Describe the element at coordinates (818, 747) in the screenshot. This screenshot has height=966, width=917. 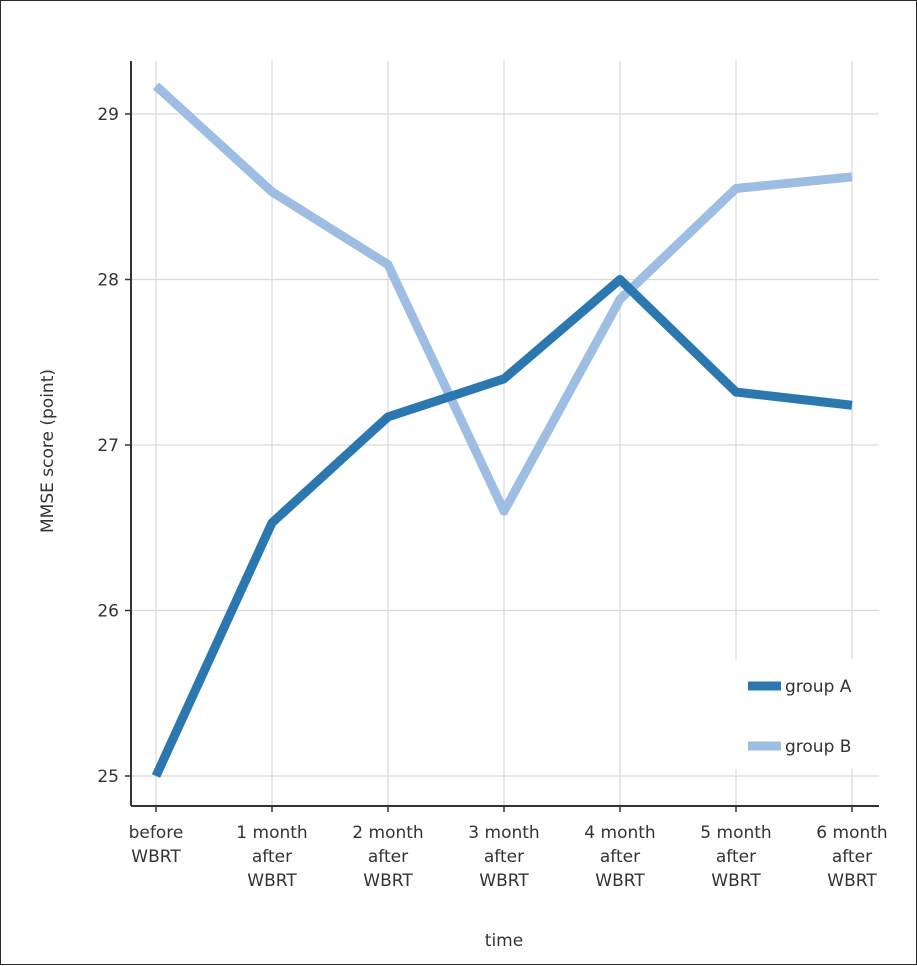
I see `legend-label: group B` at that location.